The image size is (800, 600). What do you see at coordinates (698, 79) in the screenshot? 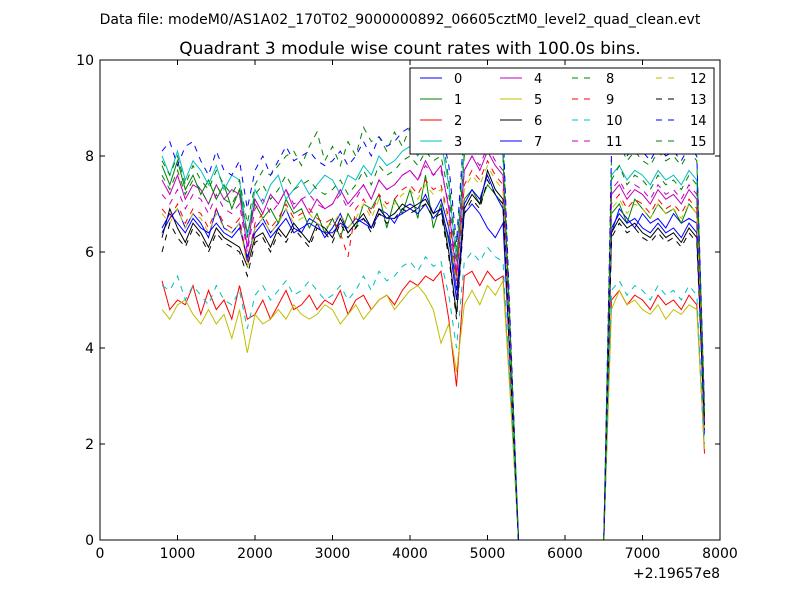
I see `legend-label-12: 12` at bounding box center [698, 79].